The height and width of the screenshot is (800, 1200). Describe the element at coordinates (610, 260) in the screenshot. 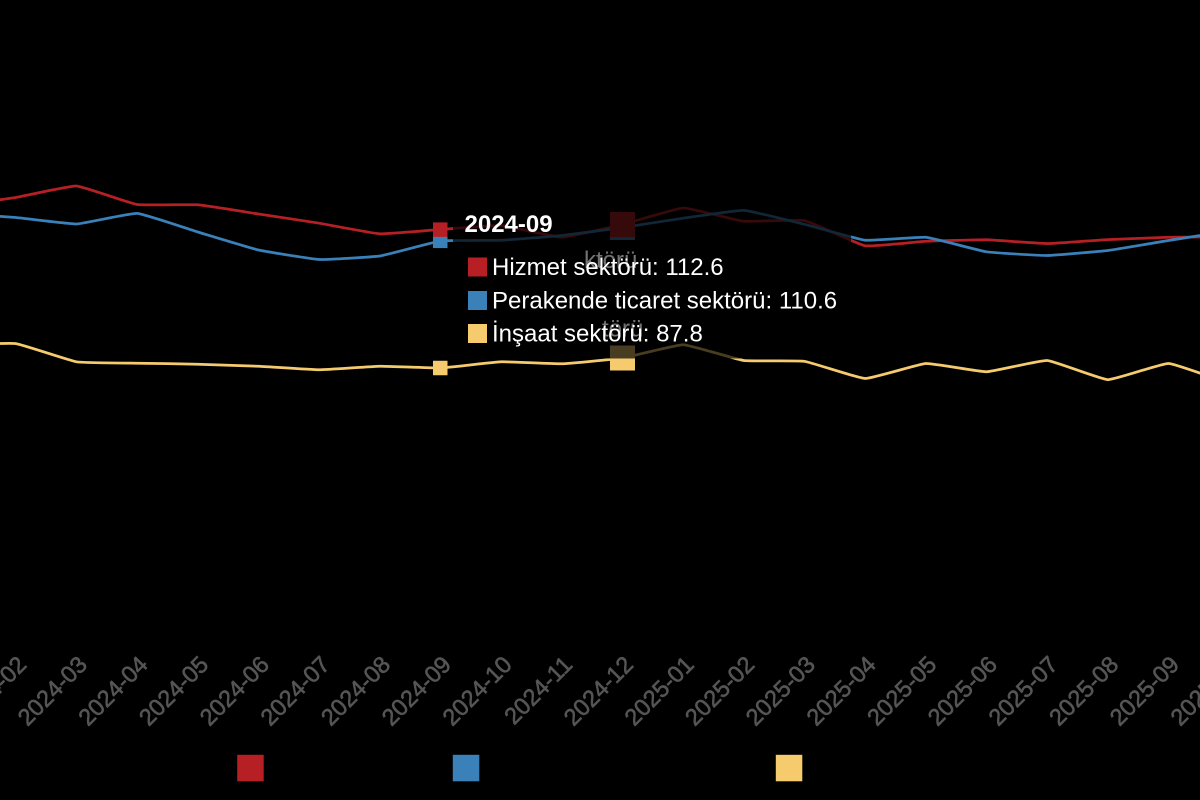

I see `svg-text: ktörü` at that location.